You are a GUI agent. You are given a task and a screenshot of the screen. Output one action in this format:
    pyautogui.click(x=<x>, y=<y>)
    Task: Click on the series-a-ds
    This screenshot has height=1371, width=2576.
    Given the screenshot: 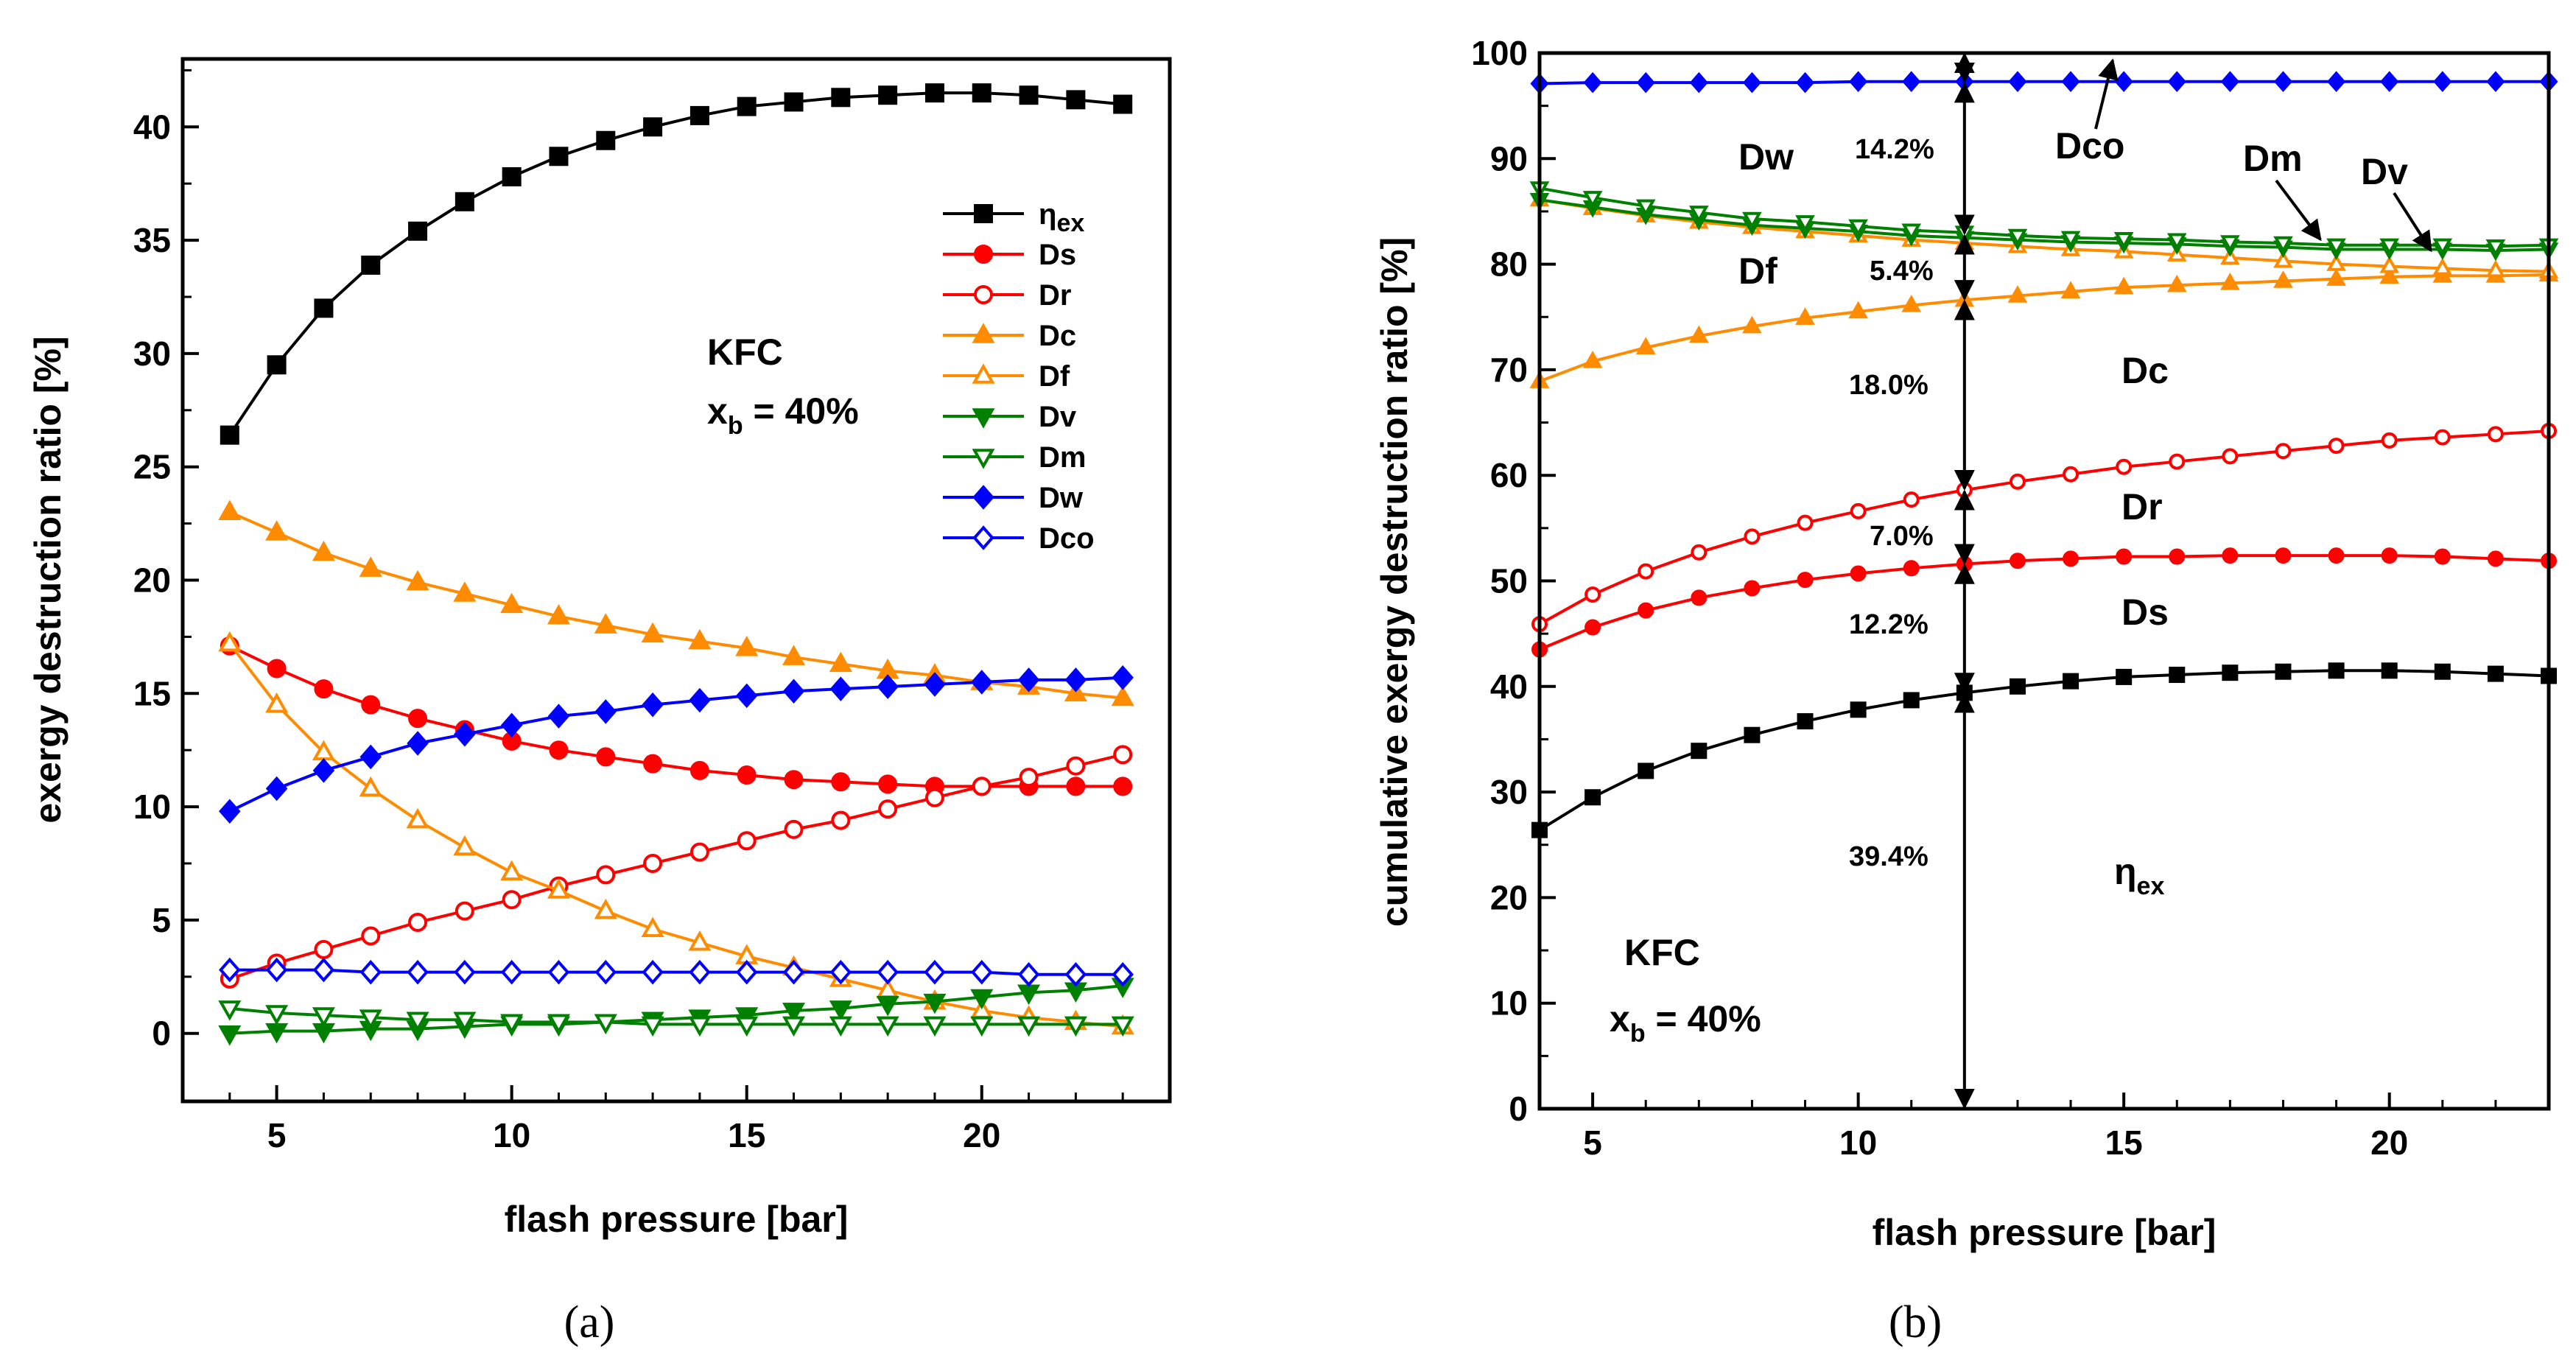 What is the action you would take?
    pyautogui.click(x=676, y=716)
    